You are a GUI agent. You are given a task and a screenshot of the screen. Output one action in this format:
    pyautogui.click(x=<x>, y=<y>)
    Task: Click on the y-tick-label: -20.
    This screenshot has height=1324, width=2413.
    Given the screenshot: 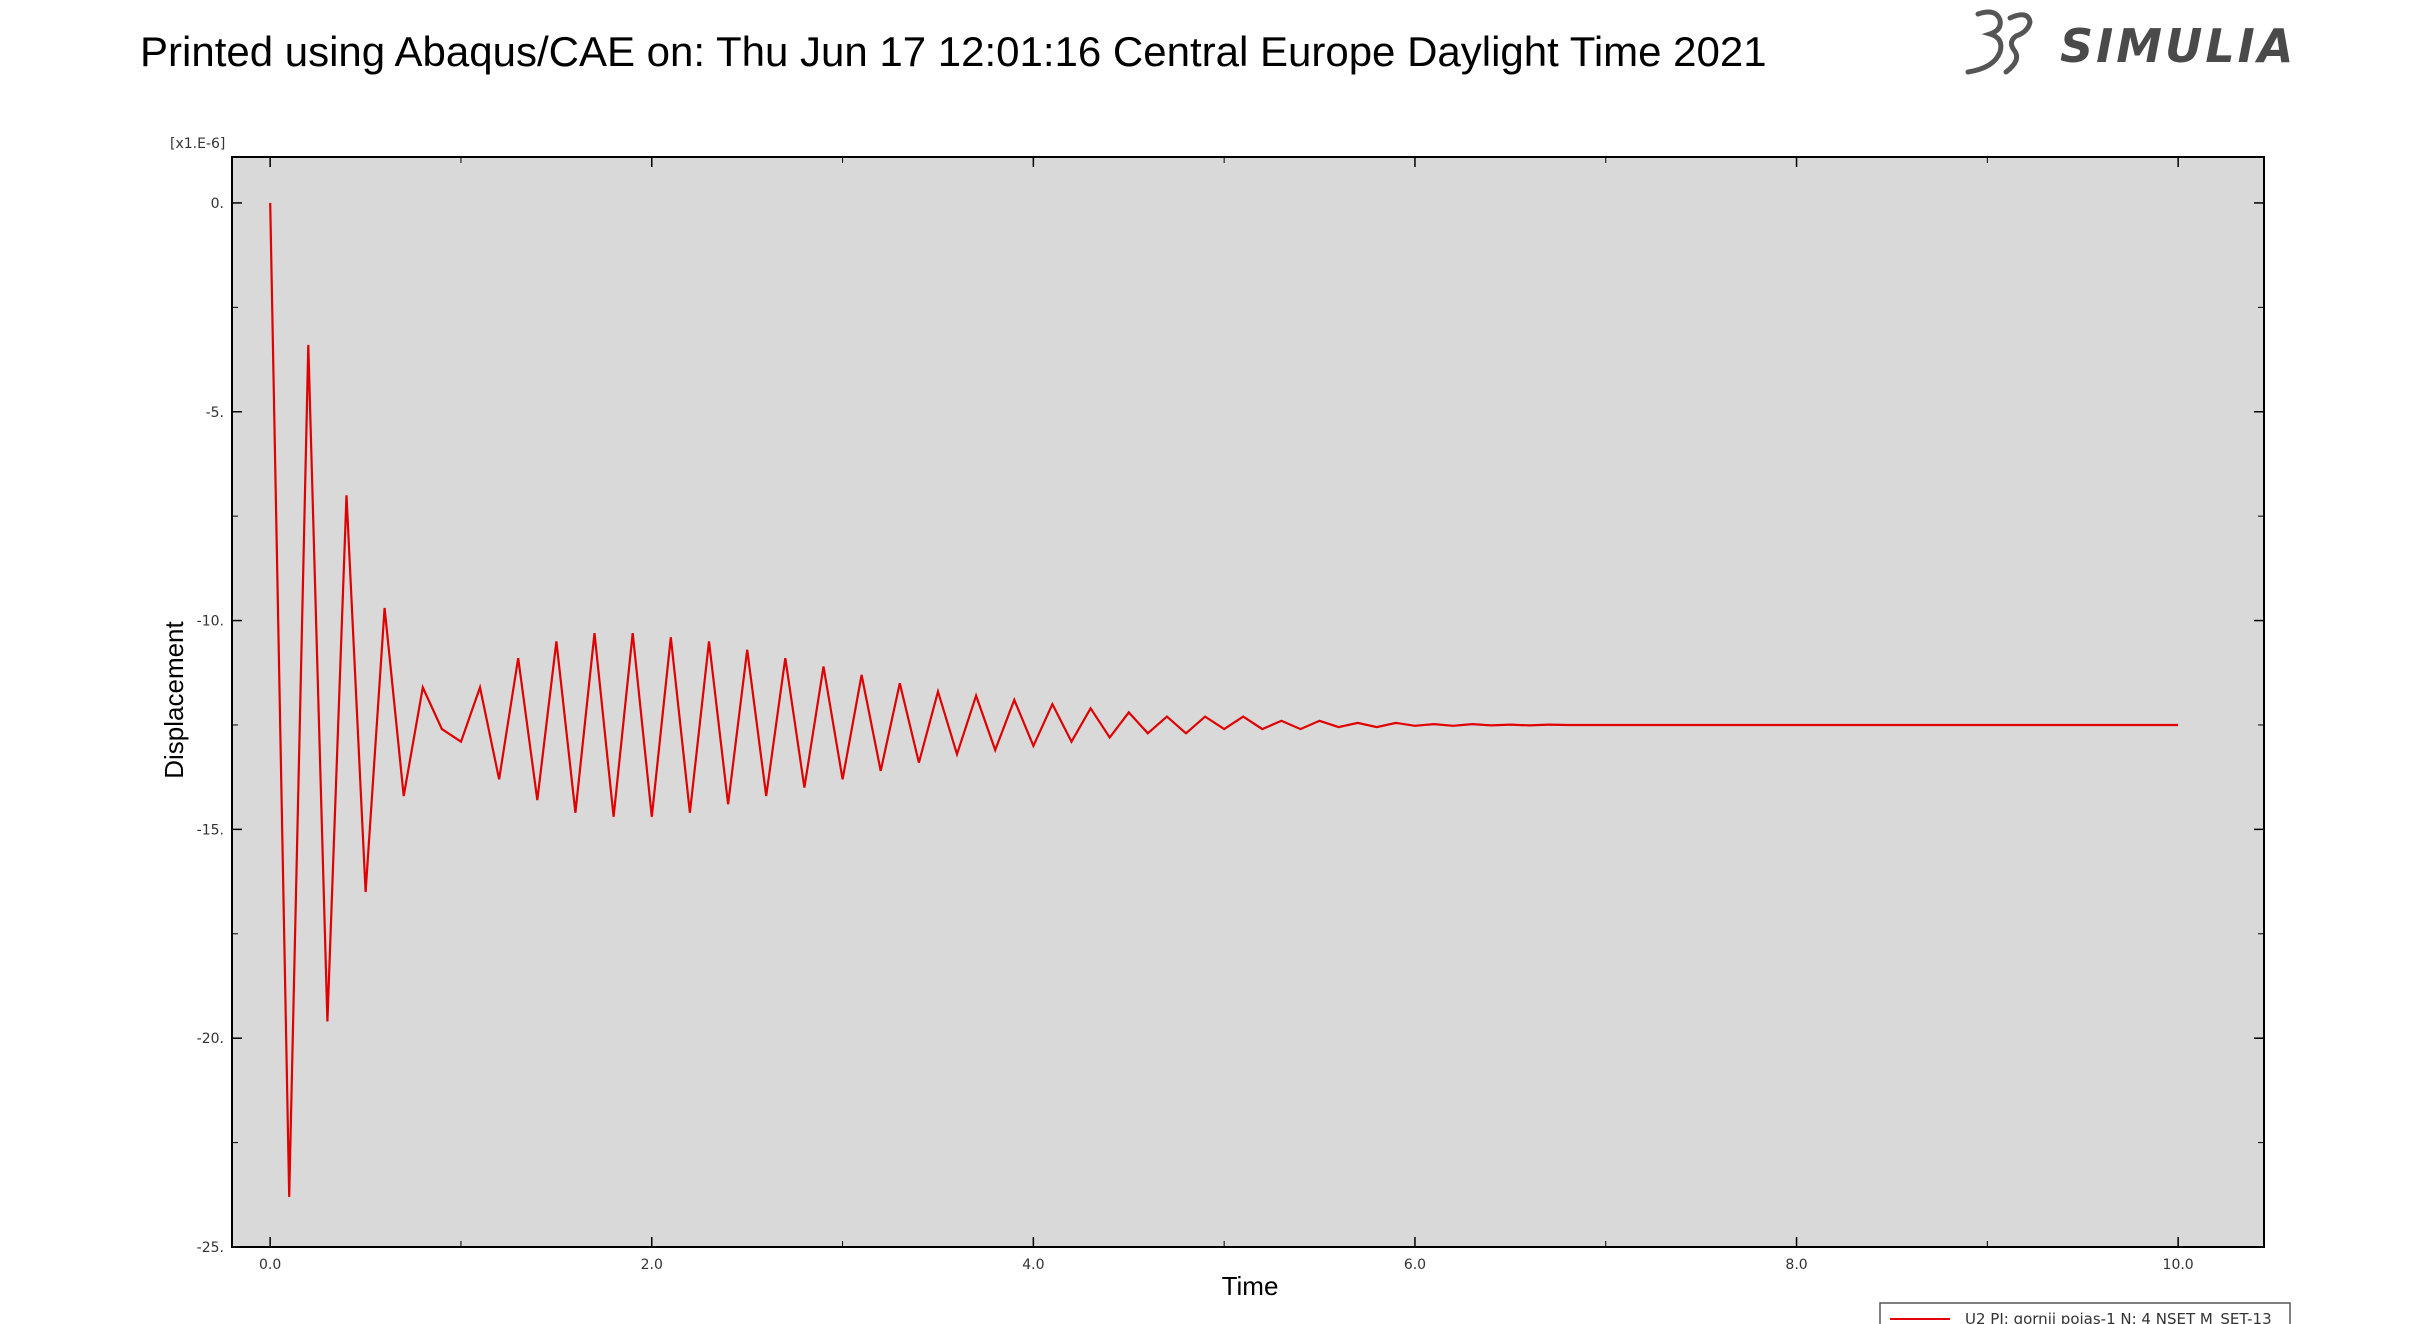 What is the action you would take?
    pyautogui.click(x=210, y=1039)
    